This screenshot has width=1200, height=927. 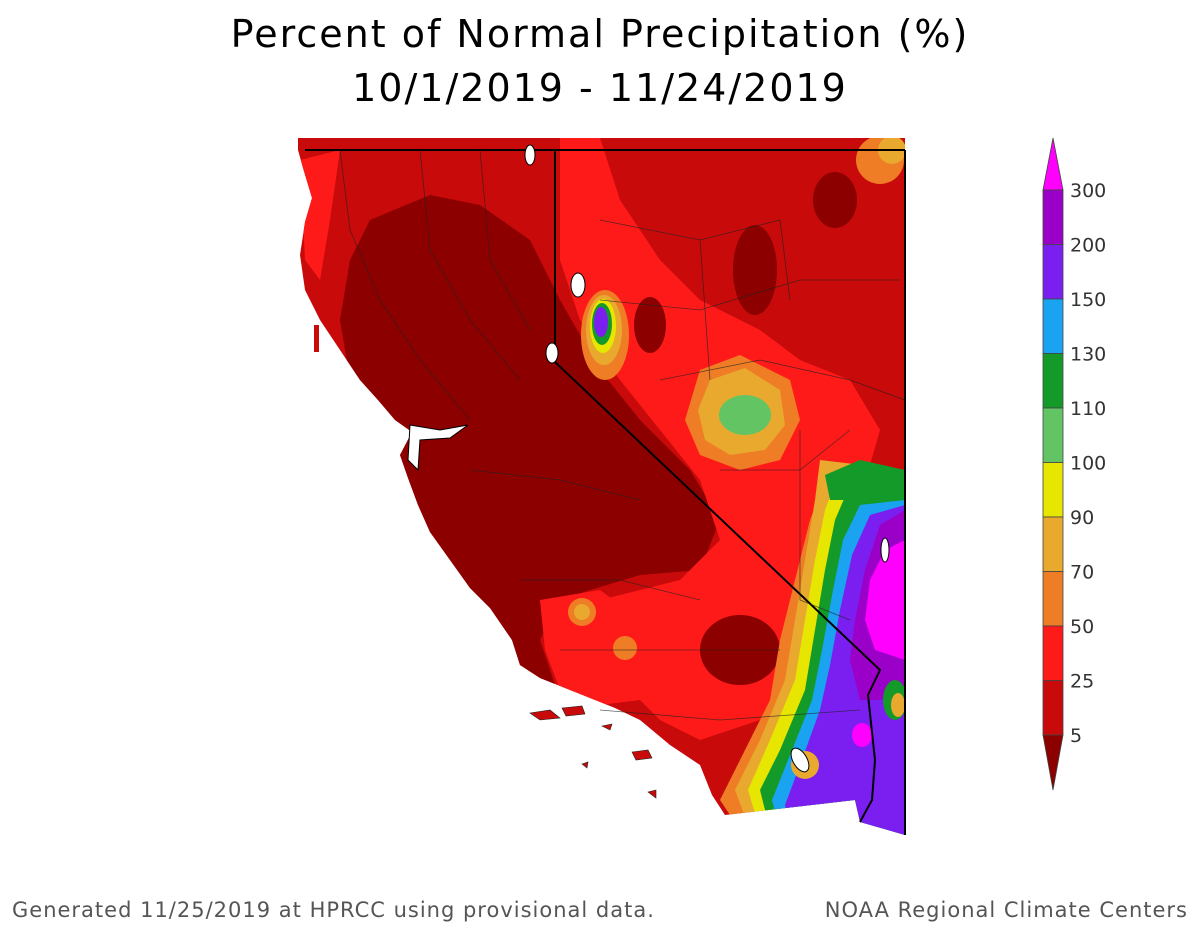 I want to click on legend-arrow-top, so click(x=1053, y=164).